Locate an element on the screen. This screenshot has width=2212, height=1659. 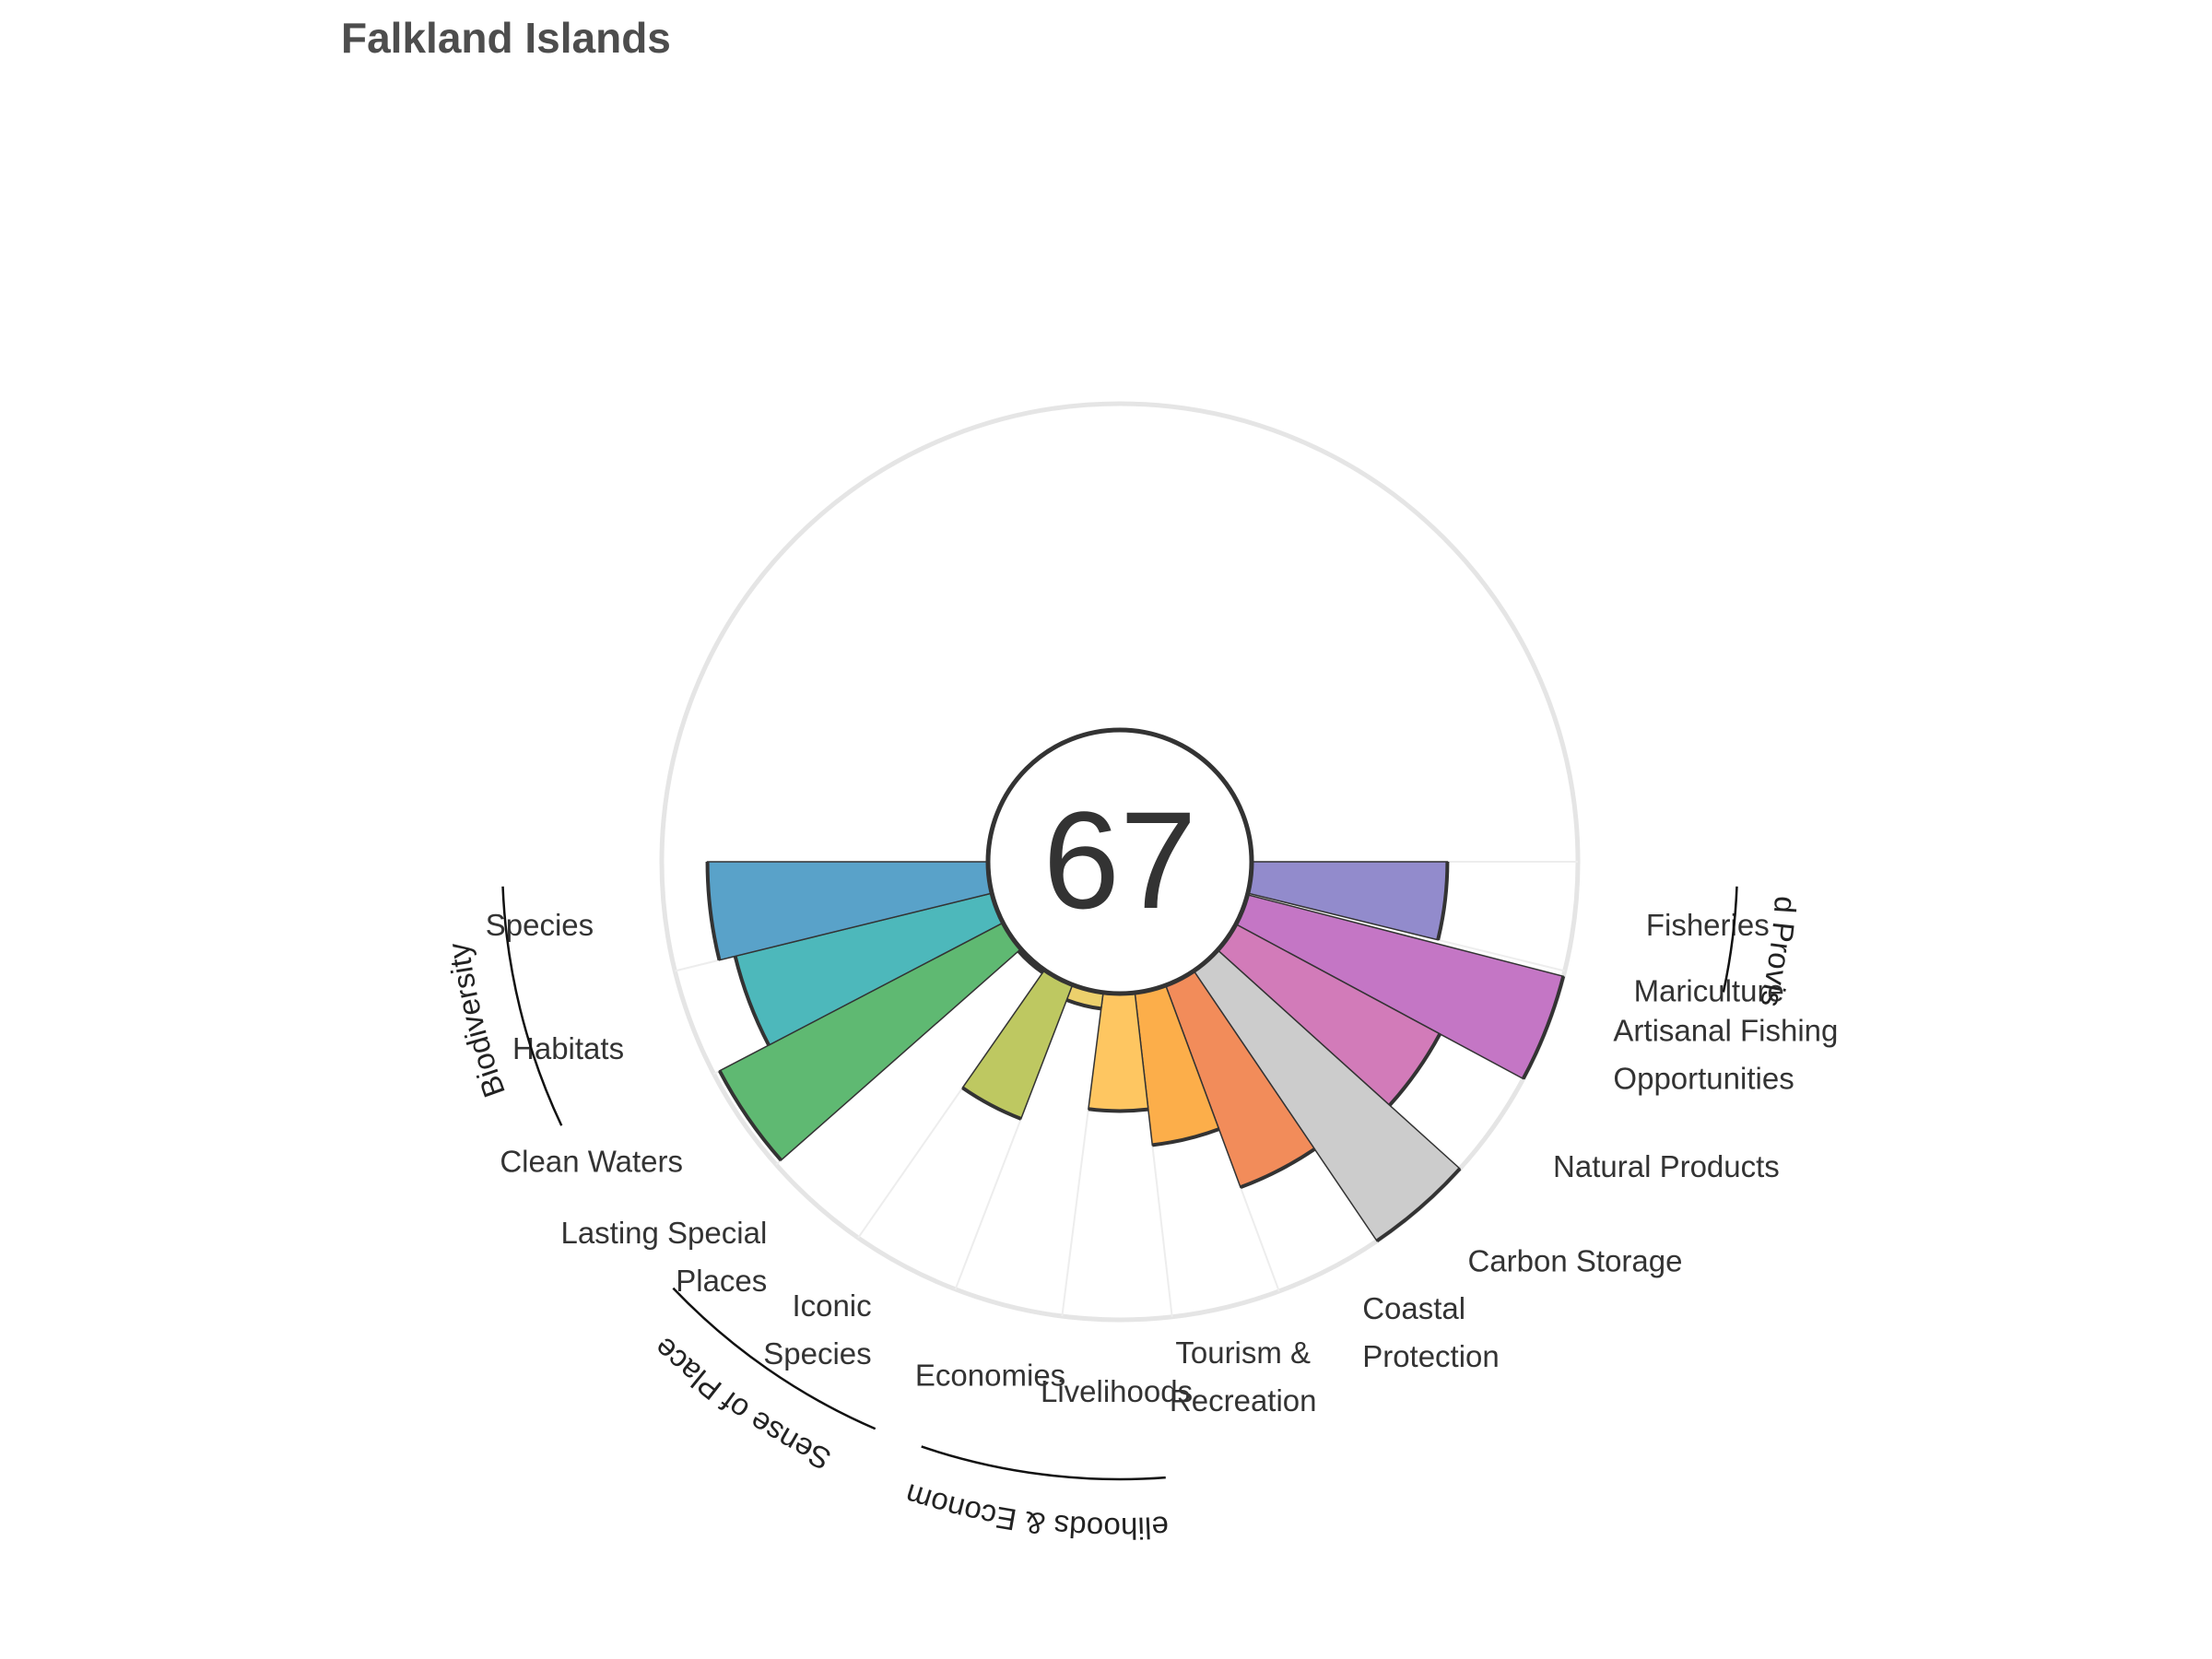
goal-label-line: Carbon Storage is located at coordinates (1574, 1261).